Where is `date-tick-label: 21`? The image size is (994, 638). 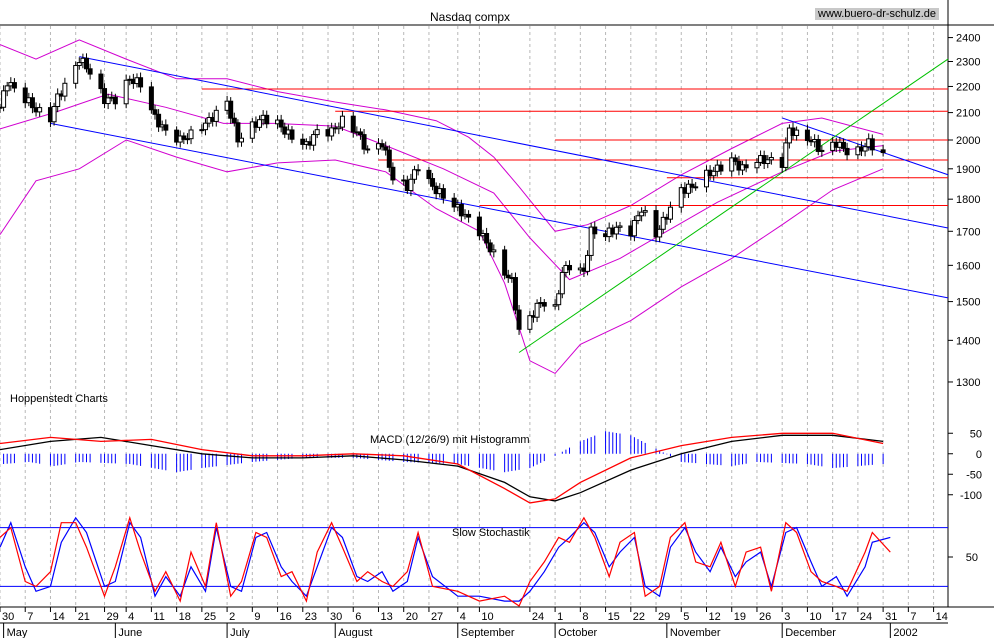
date-tick-label: 21 is located at coordinates (84, 617).